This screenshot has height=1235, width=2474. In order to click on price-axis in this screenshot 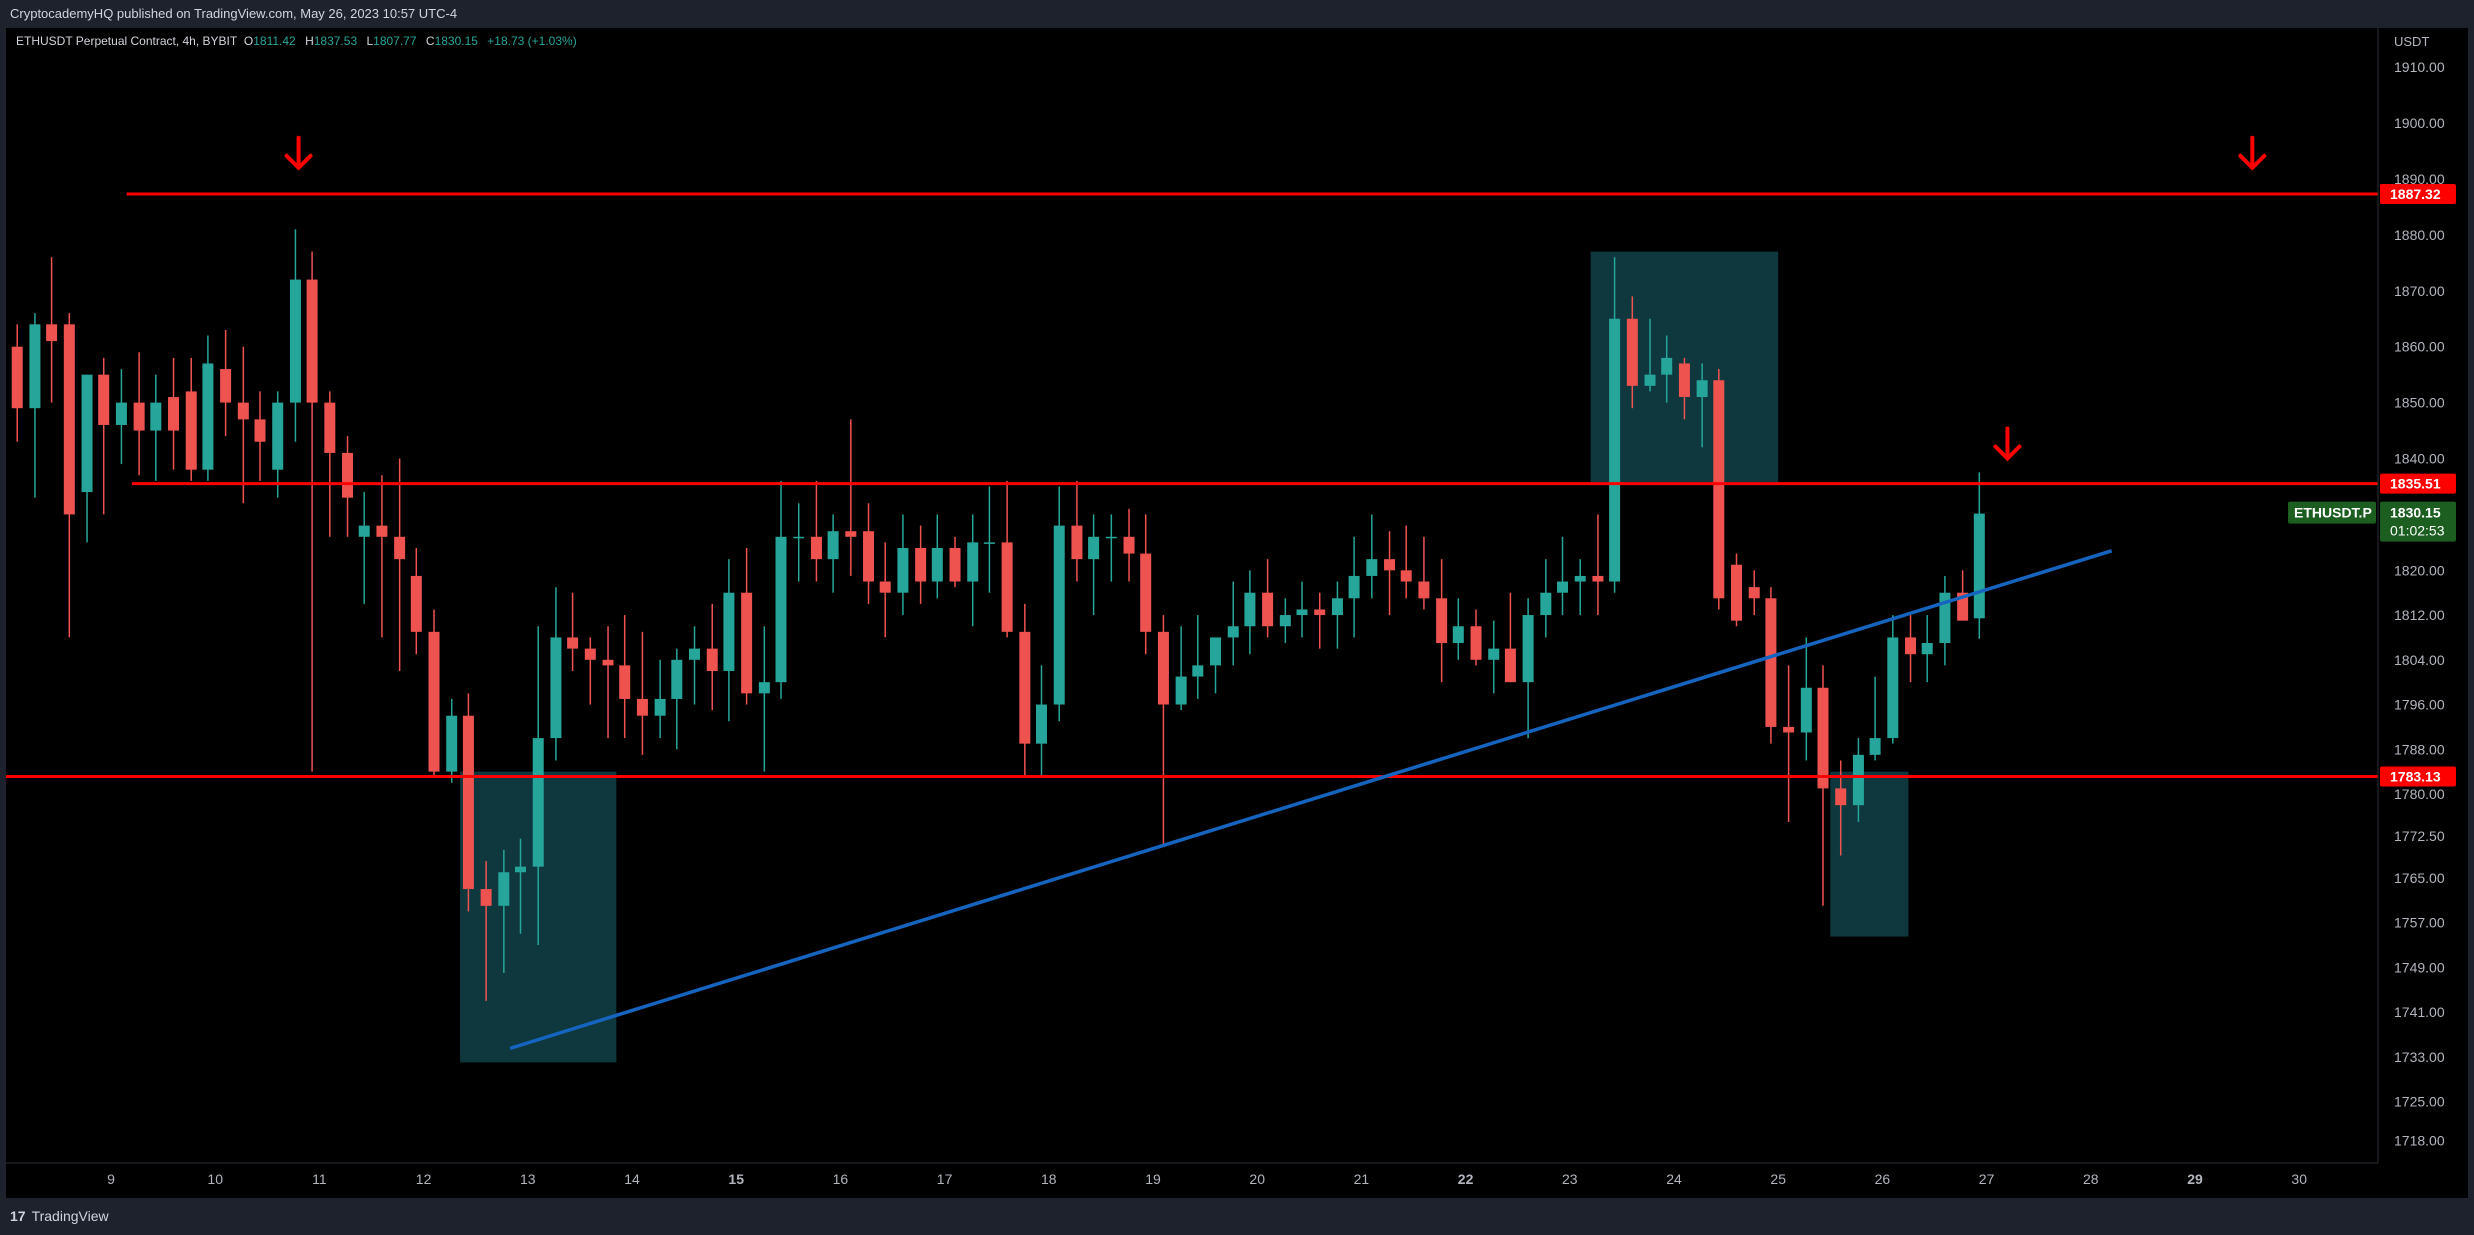, I will do `click(2423, 613)`.